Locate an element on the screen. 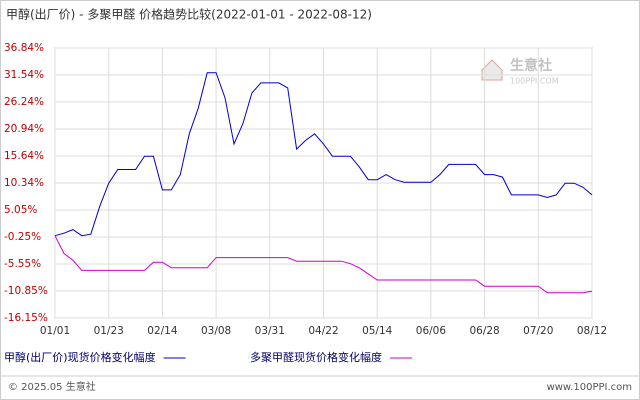  x-tick-label: 06/06 is located at coordinates (431, 331).